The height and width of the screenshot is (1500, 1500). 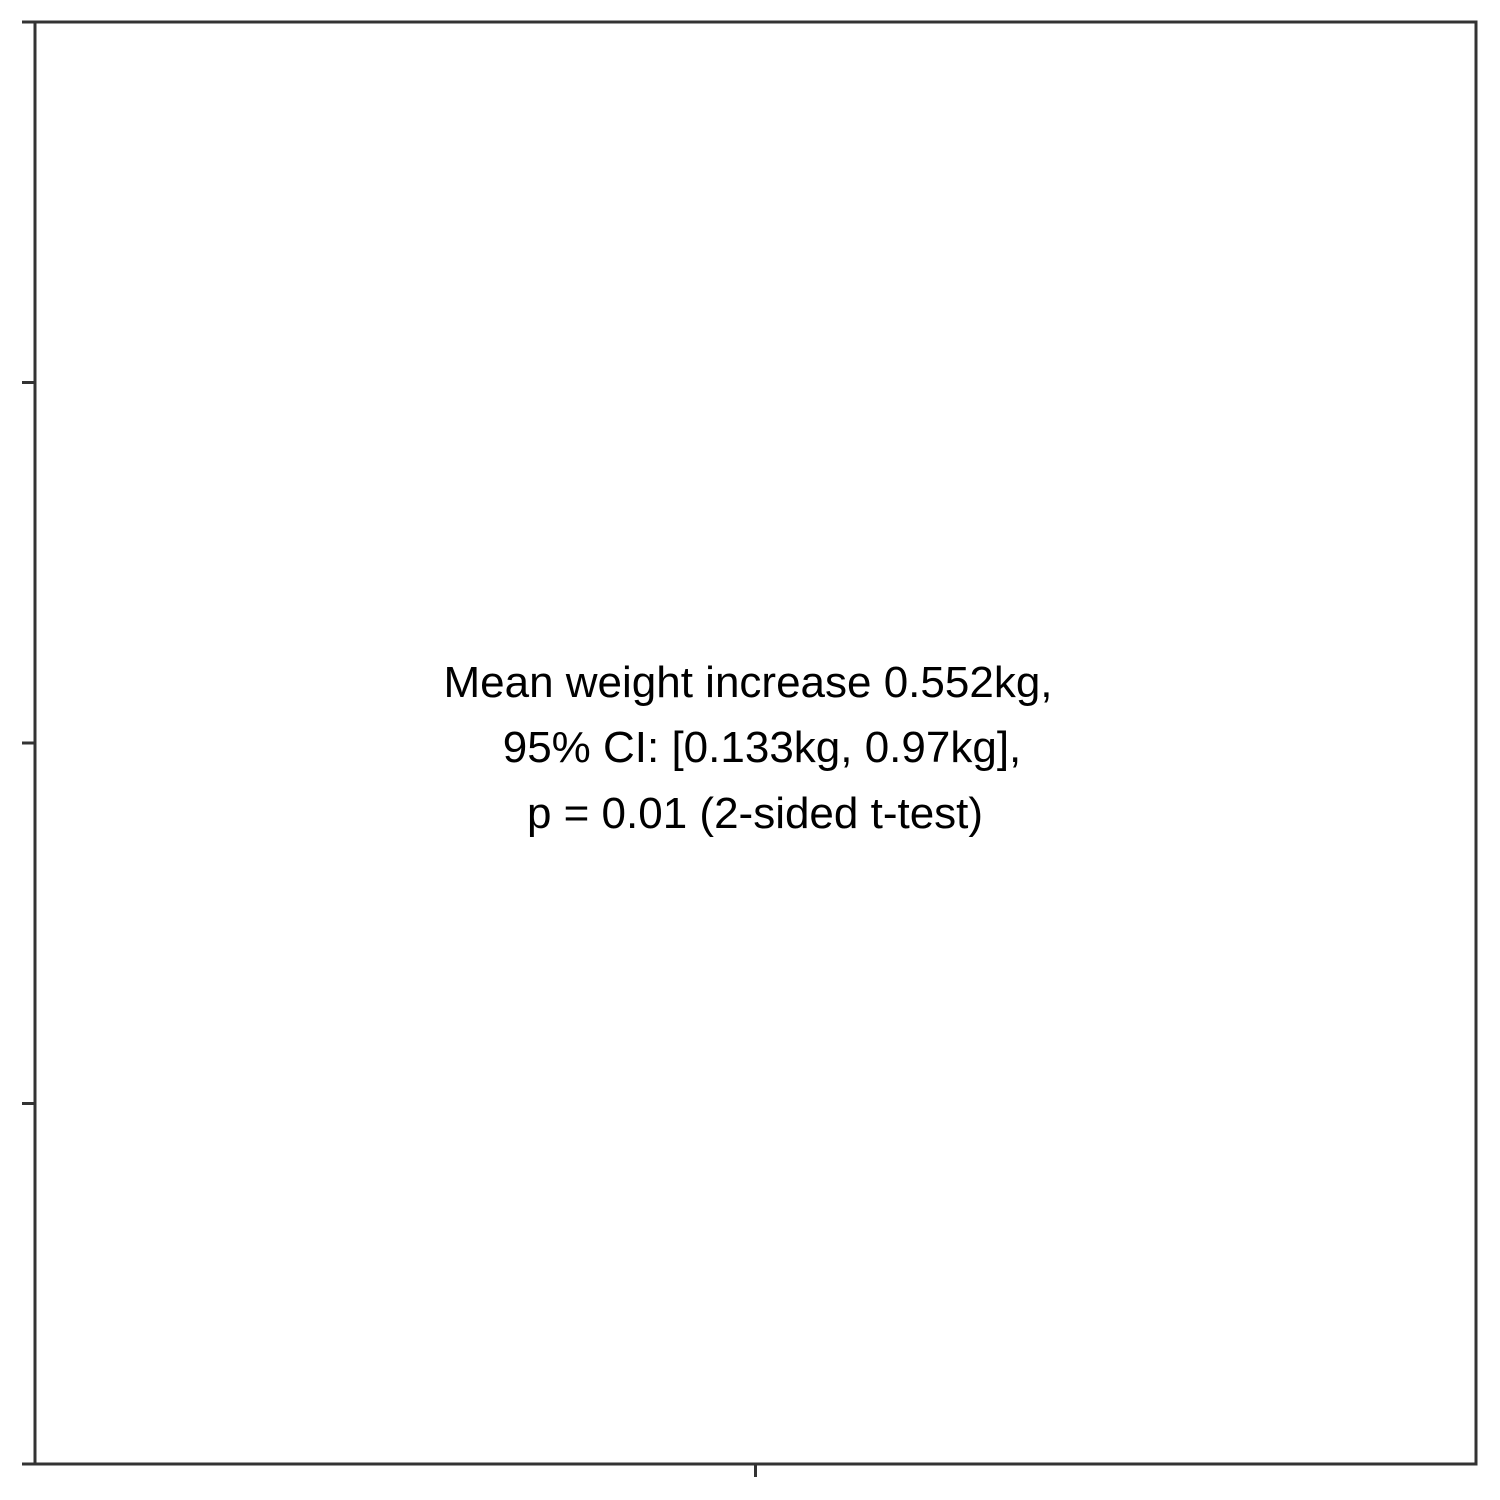 I want to click on y-axis-ticks, so click(x=28, y=743).